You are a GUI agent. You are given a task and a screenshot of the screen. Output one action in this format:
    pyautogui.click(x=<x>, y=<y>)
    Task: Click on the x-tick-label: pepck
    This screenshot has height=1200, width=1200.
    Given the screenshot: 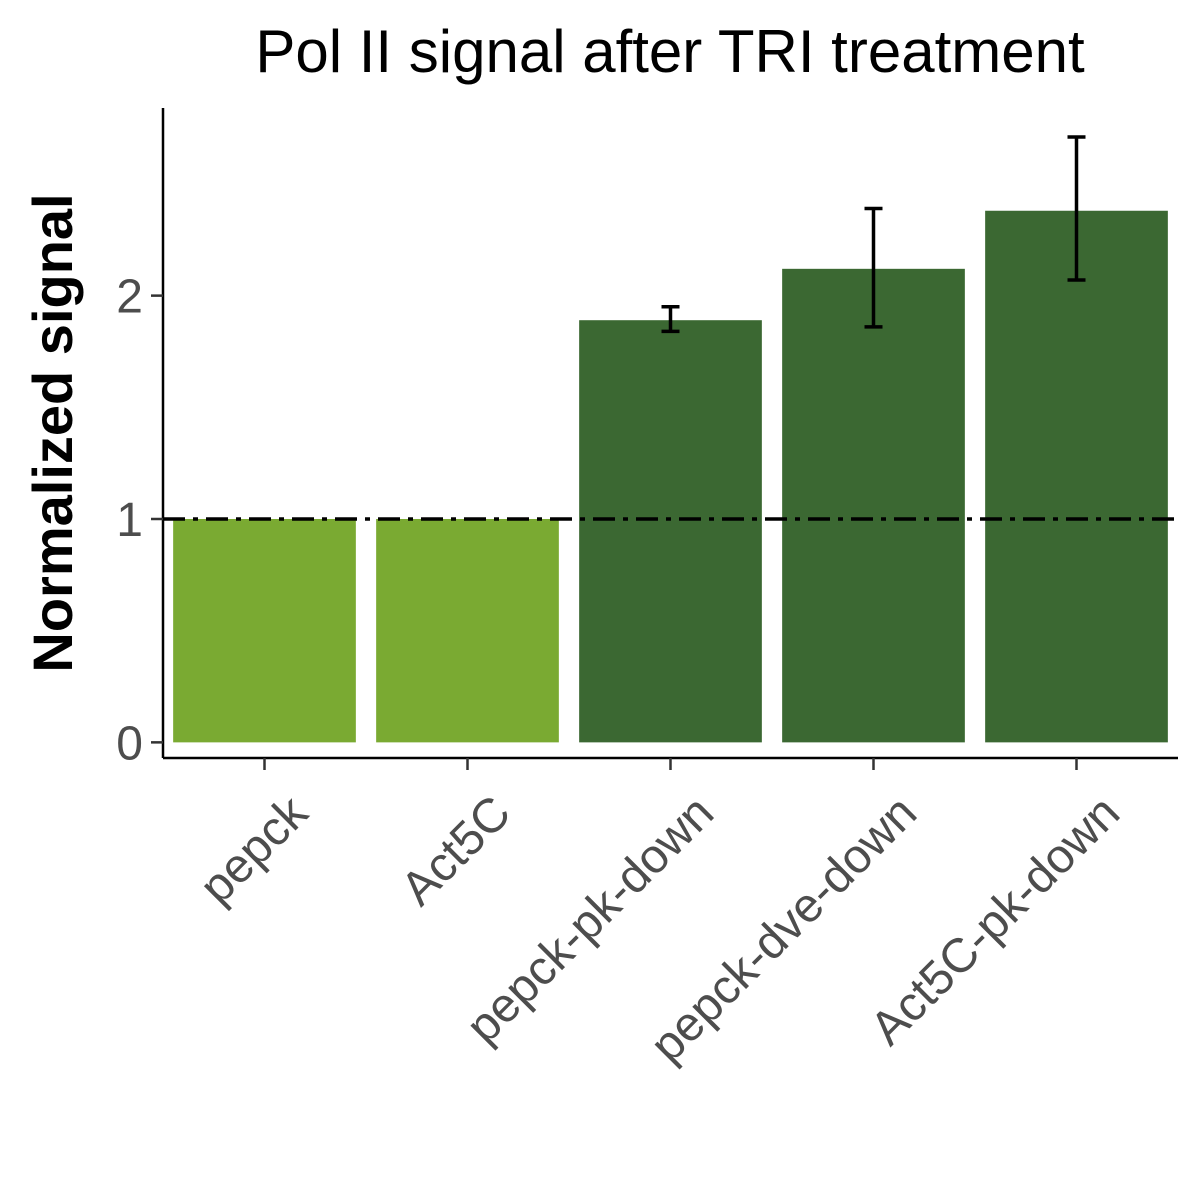 What is the action you would take?
    pyautogui.click(x=254, y=849)
    